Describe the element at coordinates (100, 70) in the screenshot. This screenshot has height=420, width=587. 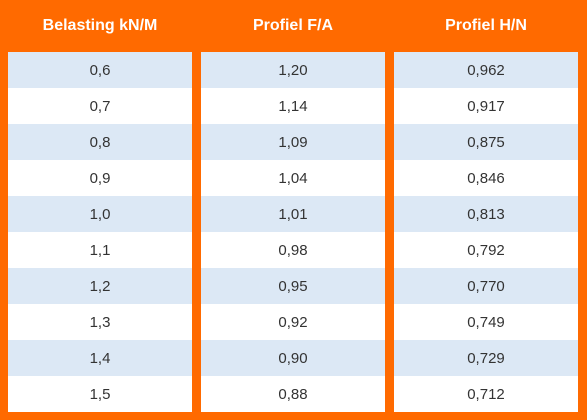
I see `table-cell: 0,6` at that location.